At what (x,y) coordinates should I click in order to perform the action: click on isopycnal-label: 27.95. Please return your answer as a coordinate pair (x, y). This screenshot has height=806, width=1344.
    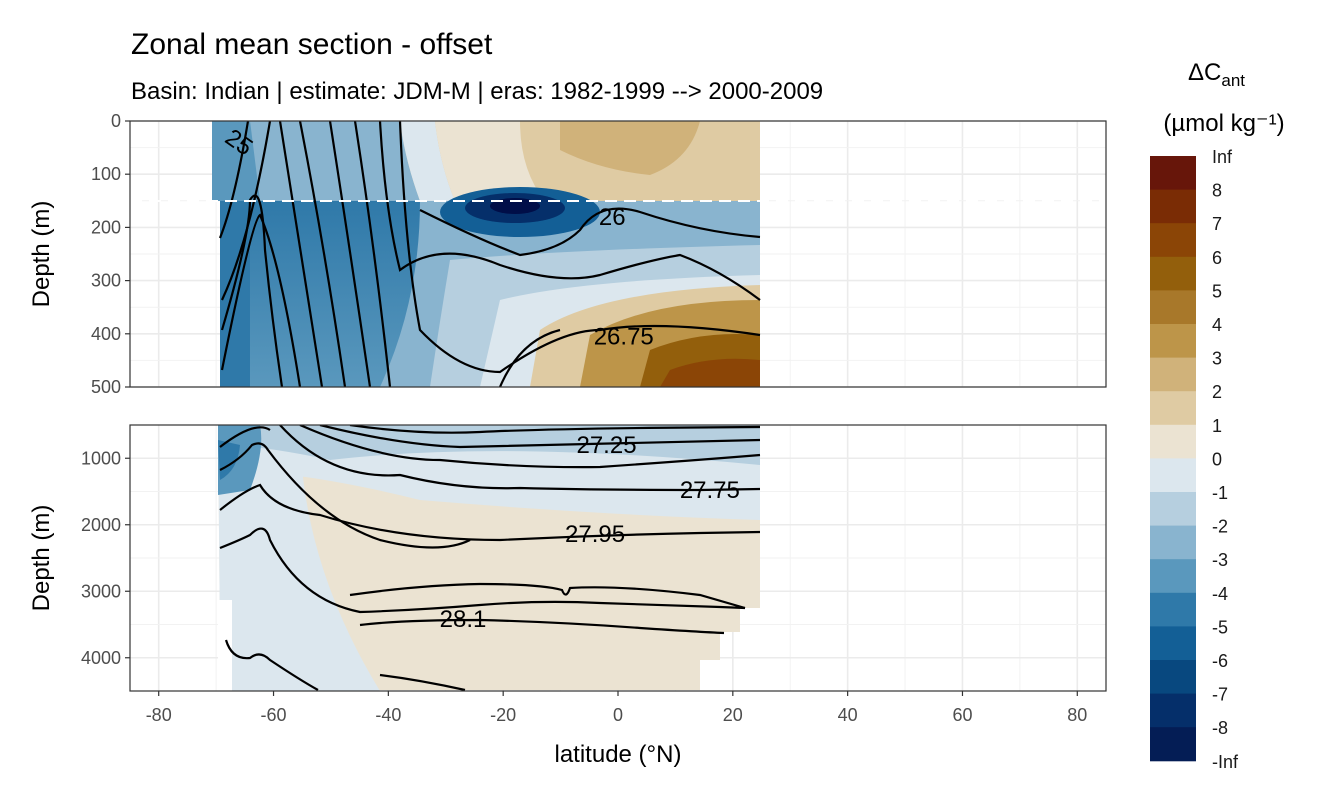
    Looking at the image, I should click on (595, 534).